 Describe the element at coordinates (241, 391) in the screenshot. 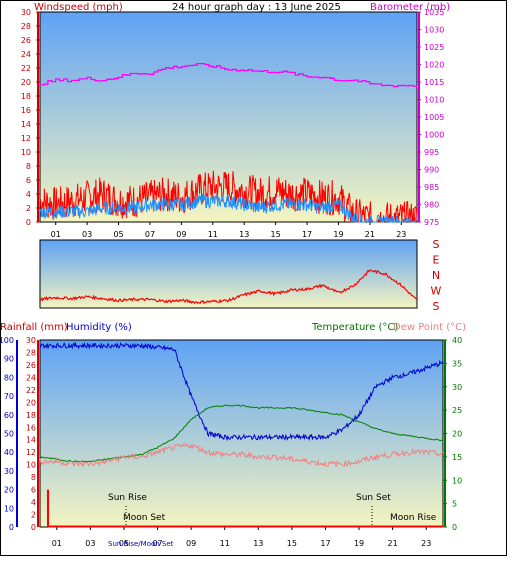

I see `humidity-line` at that location.